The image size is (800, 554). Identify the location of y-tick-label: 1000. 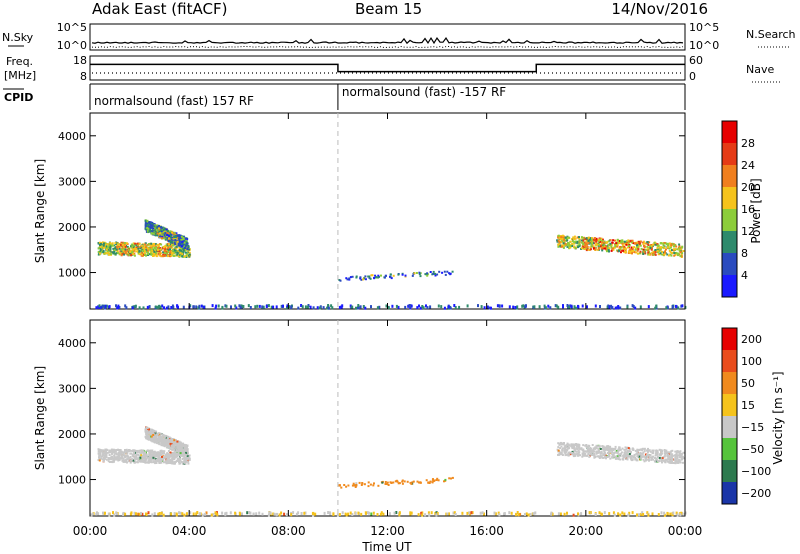
(72, 480).